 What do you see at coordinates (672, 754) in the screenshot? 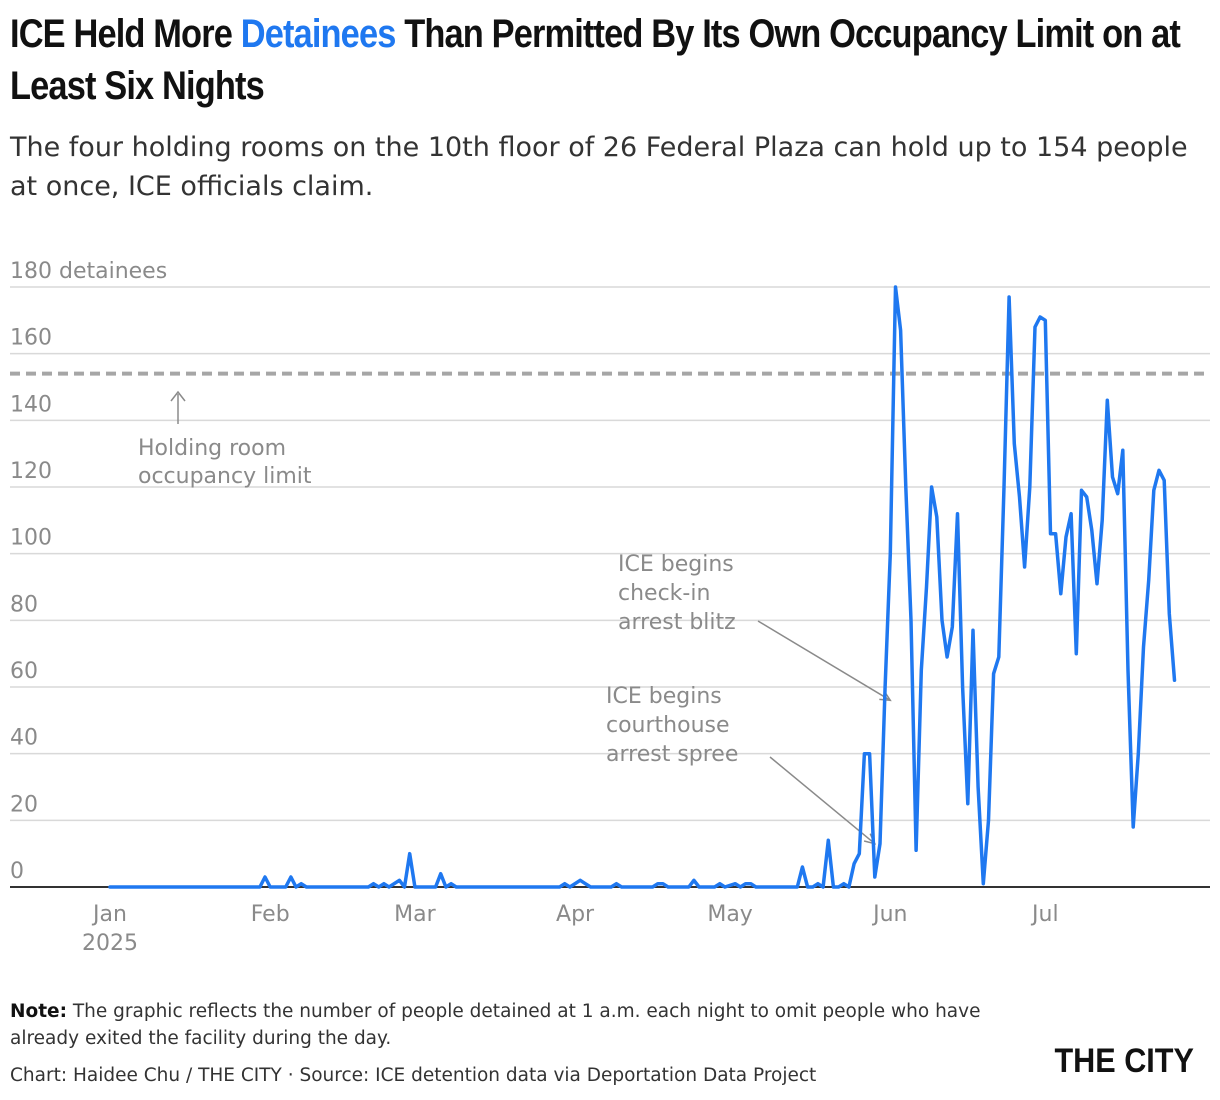
I see `annotation-text-line: arrest spree` at bounding box center [672, 754].